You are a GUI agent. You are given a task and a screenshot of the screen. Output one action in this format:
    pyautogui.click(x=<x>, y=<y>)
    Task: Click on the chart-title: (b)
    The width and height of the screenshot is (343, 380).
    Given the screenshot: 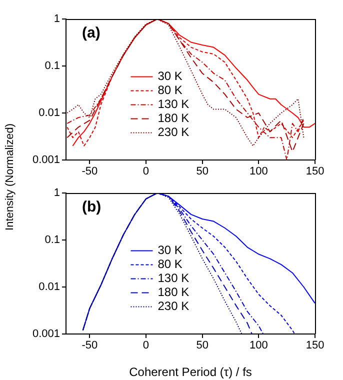 What is the action you would take?
    pyautogui.click(x=92, y=207)
    